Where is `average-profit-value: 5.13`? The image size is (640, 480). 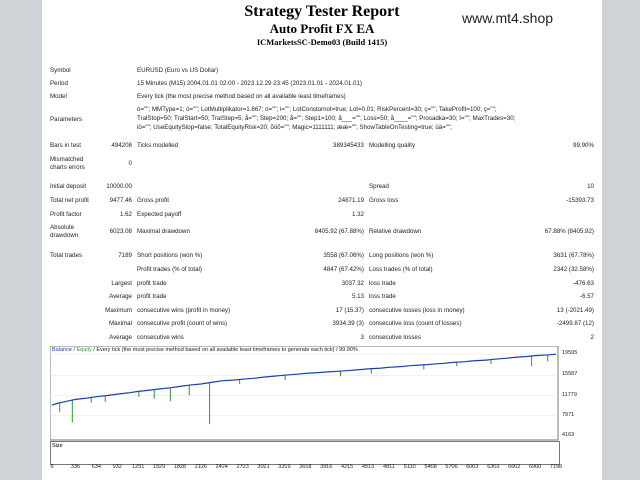 average-profit-value: 5.13 is located at coordinates (357, 296).